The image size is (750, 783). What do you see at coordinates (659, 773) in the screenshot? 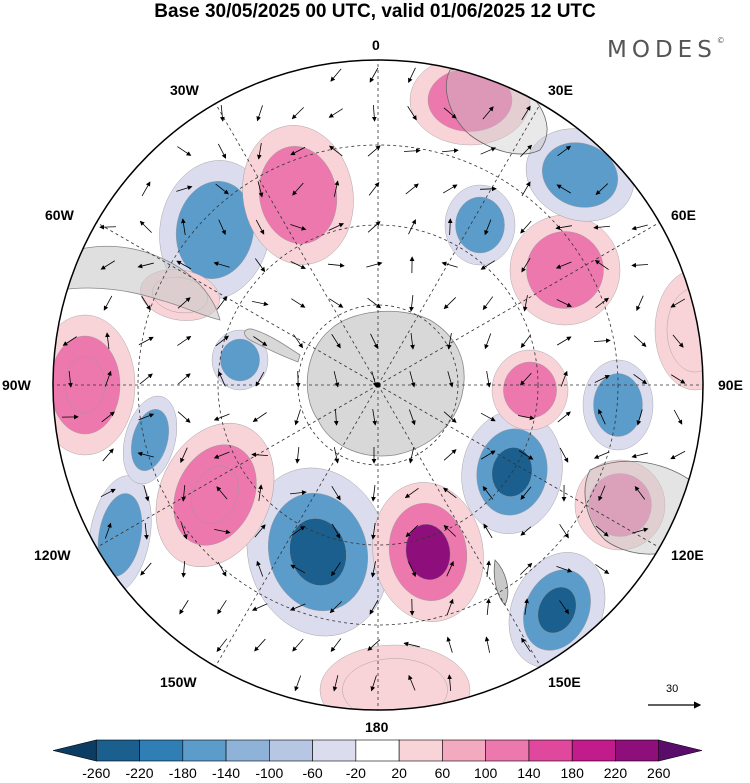
I see `colorbar-tick-label: 260` at bounding box center [659, 773].